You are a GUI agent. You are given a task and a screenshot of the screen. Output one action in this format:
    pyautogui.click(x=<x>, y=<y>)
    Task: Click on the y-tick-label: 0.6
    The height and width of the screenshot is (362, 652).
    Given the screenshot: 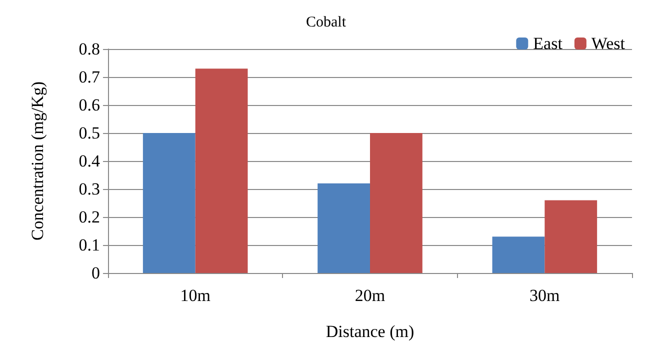 What is the action you would take?
    pyautogui.click(x=89, y=105)
    